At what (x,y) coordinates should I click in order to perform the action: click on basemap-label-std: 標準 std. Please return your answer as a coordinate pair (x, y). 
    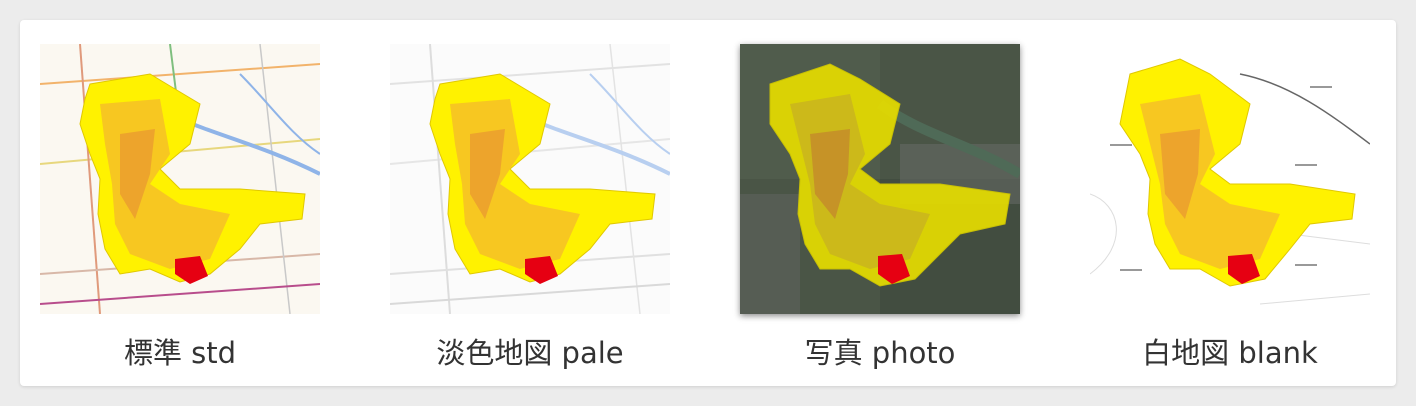
    Looking at the image, I should click on (180, 353).